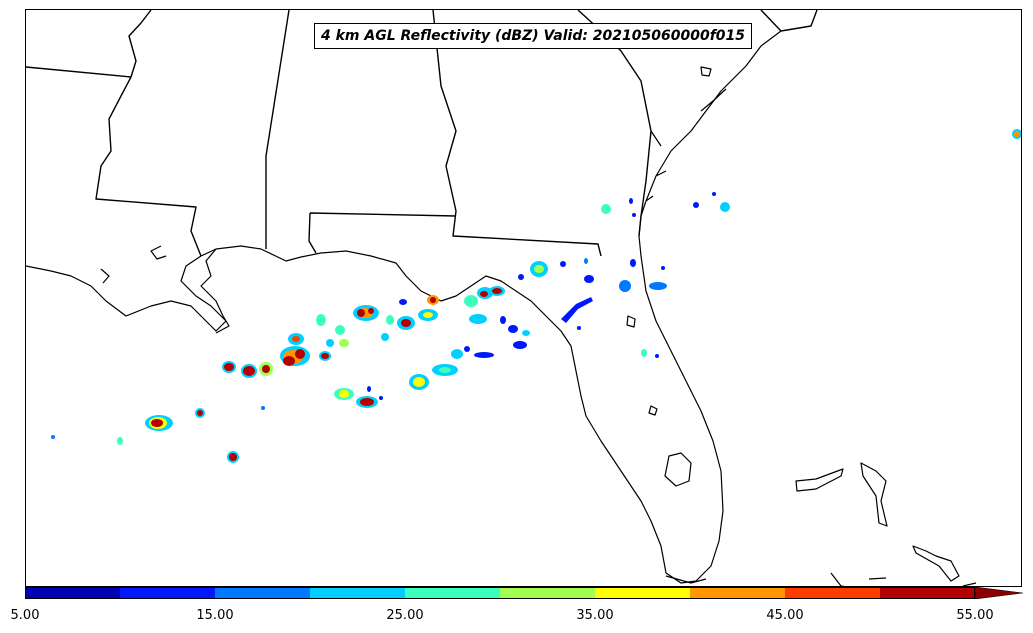  What do you see at coordinates (999, 593) in the screenshot?
I see `colorbar-extend-arrow` at bounding box center [999, 593].